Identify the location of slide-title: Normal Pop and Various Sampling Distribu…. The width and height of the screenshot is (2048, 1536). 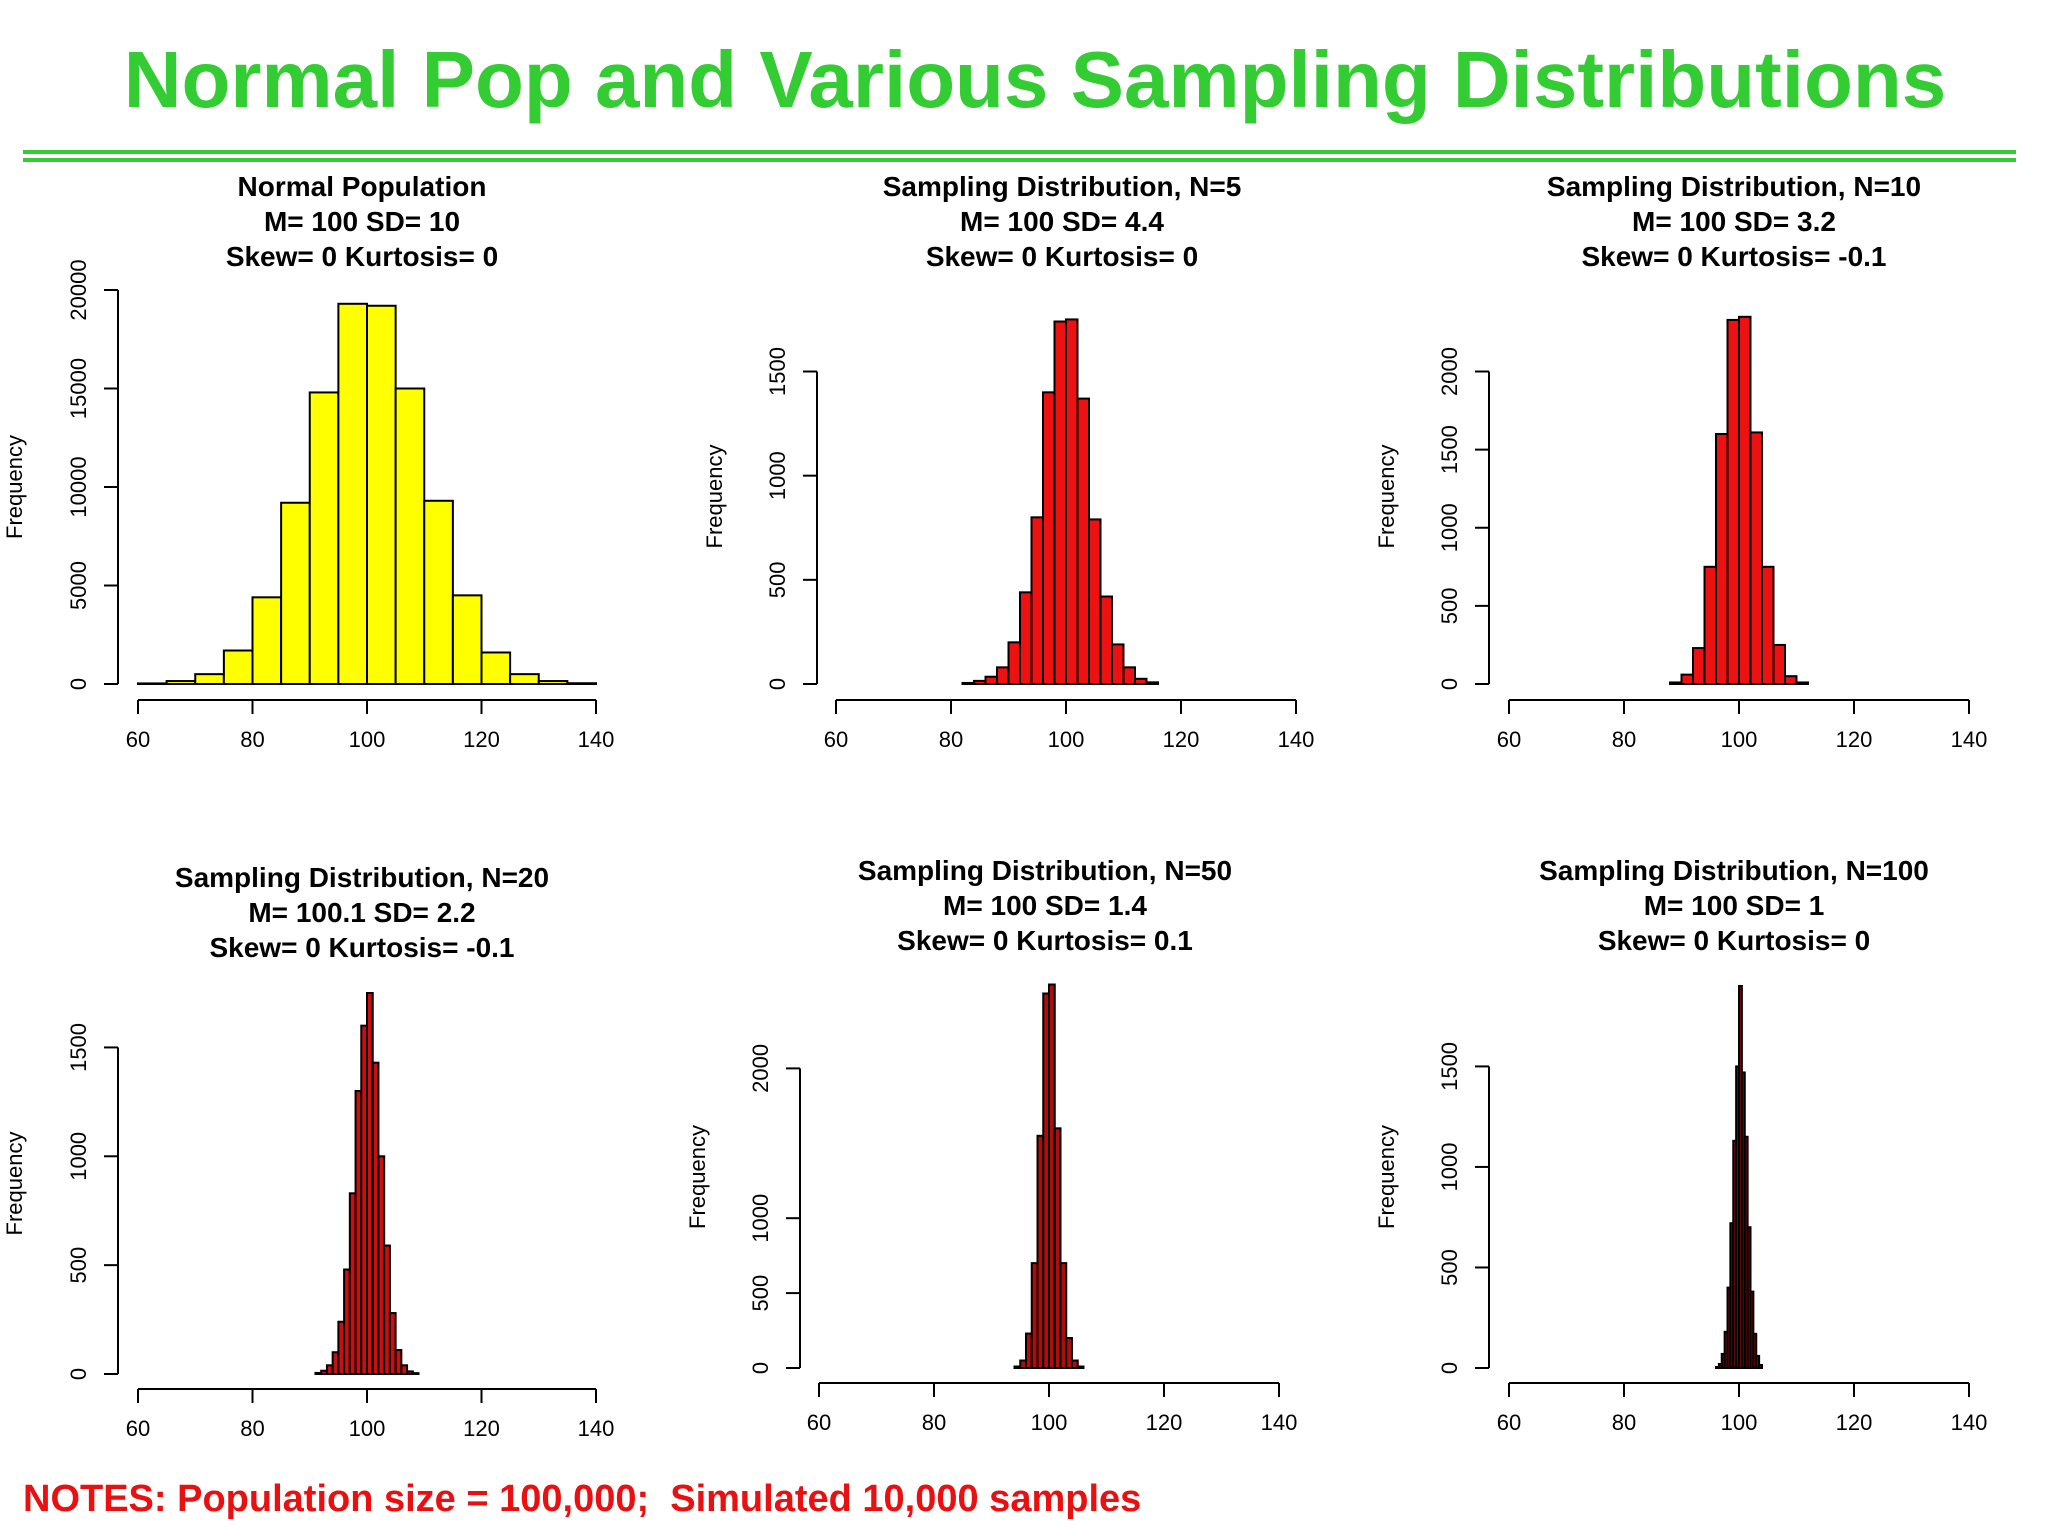
(1035, 79).